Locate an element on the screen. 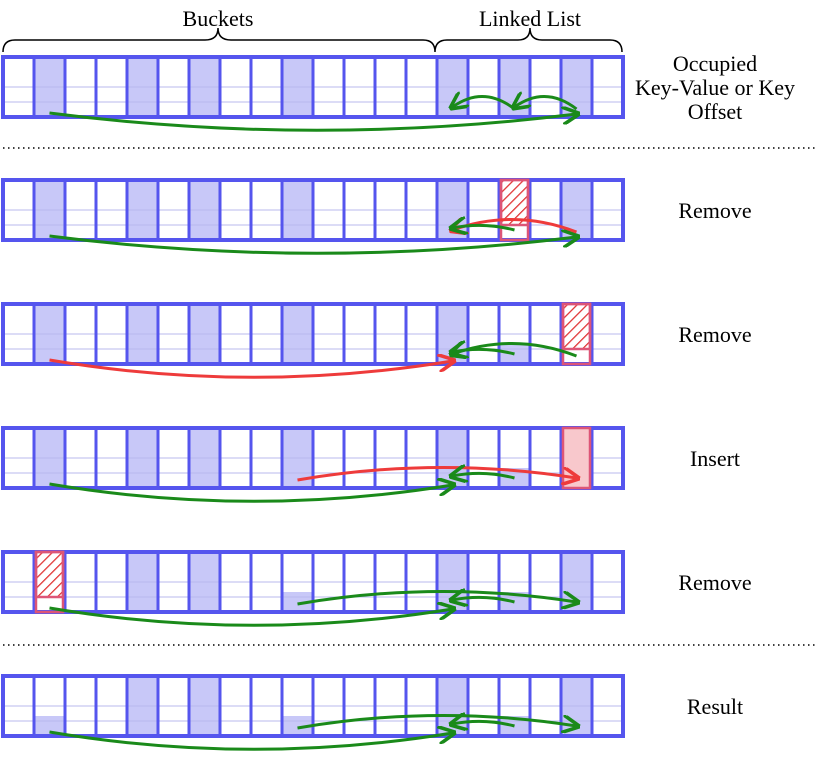  row-label: Offset is located at coordinates (715, 111).